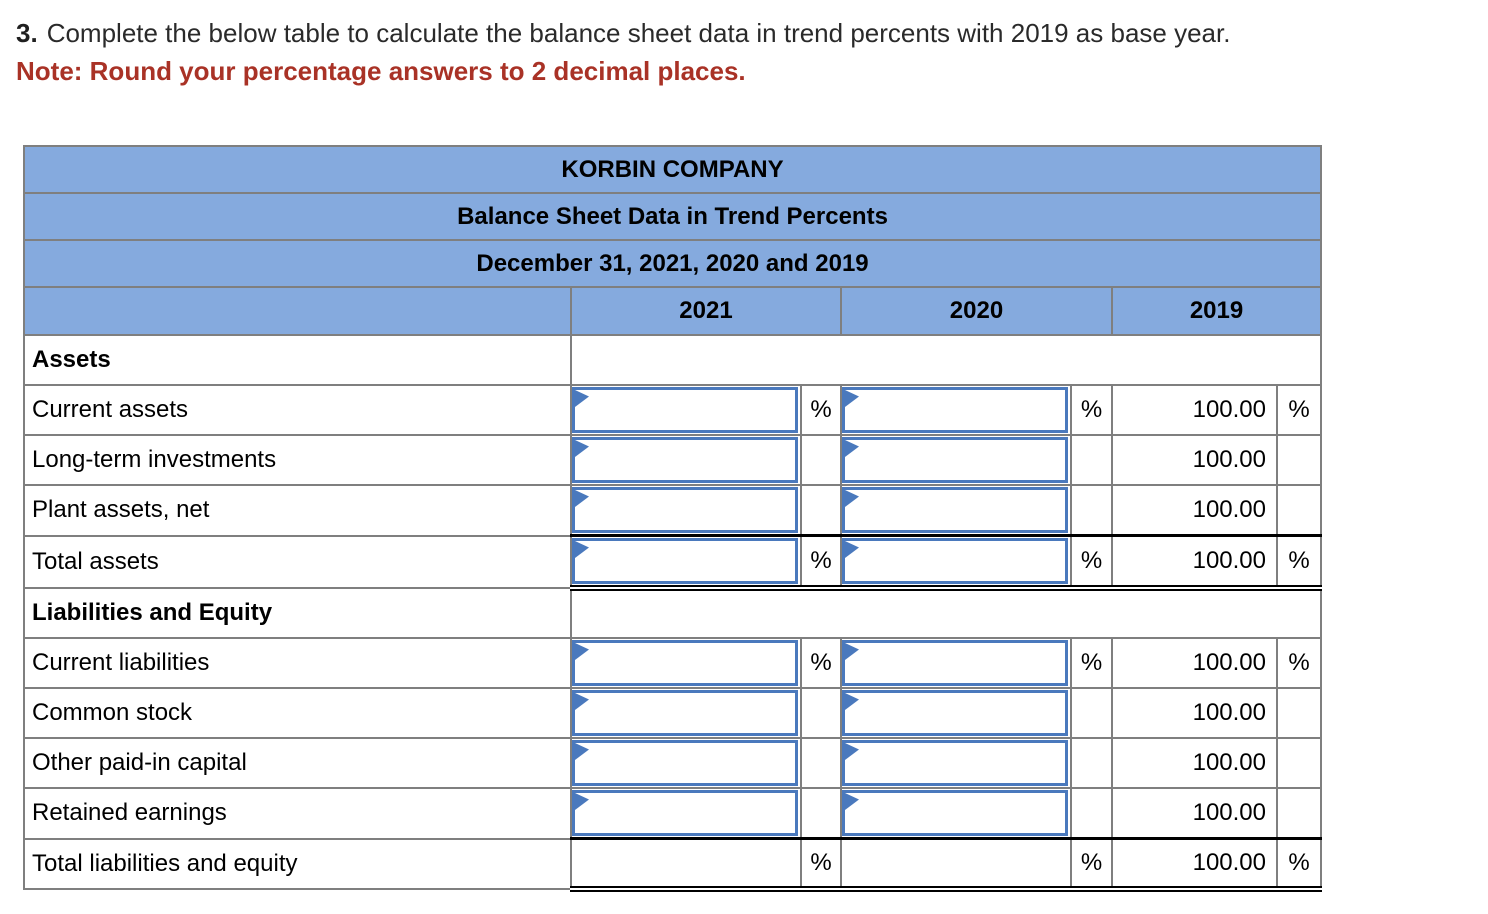  I want to click on input-common-stock-2020, so click(955, 713).